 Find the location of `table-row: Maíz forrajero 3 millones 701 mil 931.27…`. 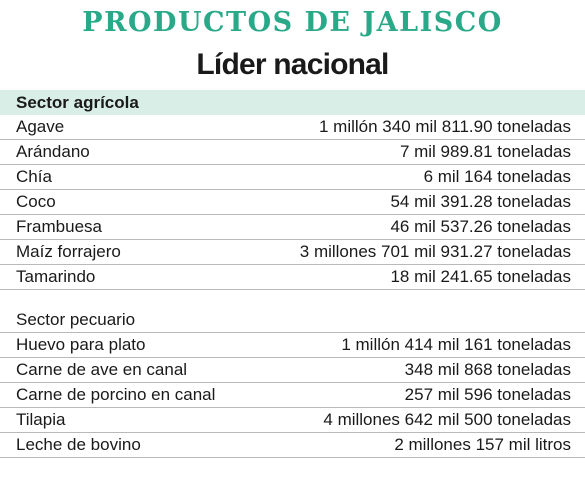

table-row: Maíz forrajero 3 millones 701 mil 931.27… is located at coordinates (292, 252).